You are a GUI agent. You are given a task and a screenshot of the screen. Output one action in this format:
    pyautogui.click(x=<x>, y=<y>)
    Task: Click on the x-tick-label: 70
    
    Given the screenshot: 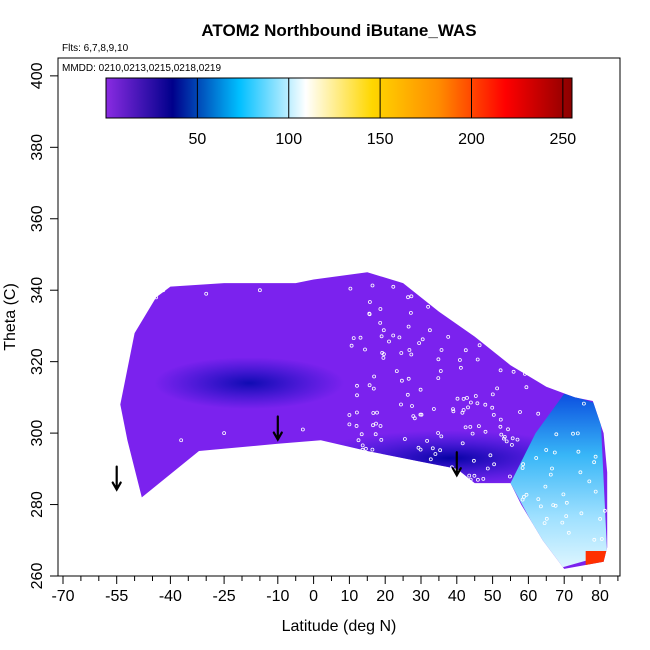 What is the action you would take?
    pyautogui.click(x=564, y=596)
    